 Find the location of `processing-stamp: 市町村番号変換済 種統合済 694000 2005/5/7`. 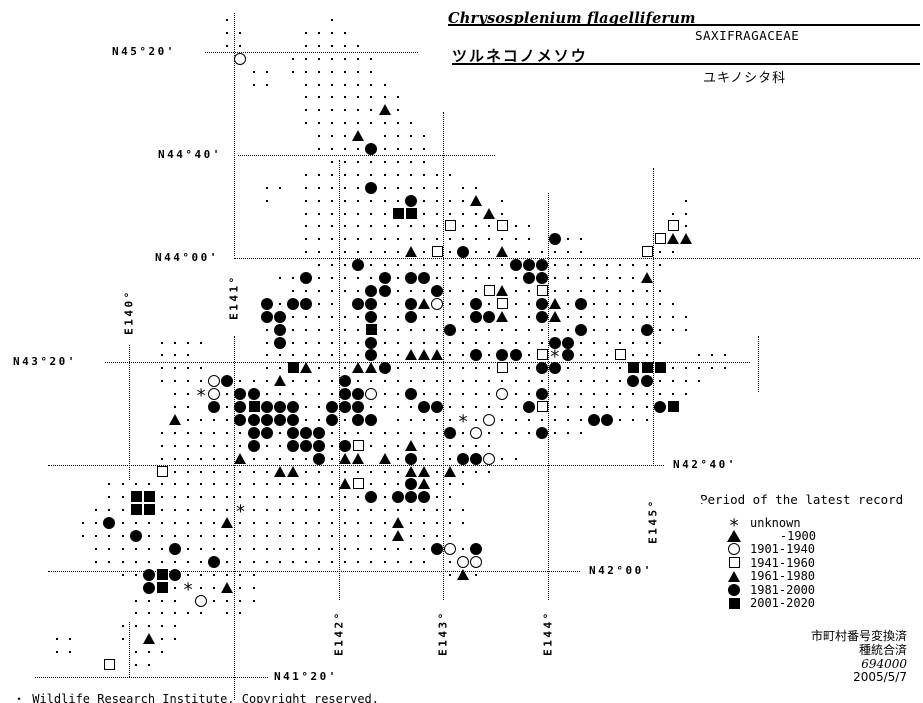

processing-stamp: 市町村番号変換済 種統合済 694000 2005/5/7 is located at coordinates (859, 657).